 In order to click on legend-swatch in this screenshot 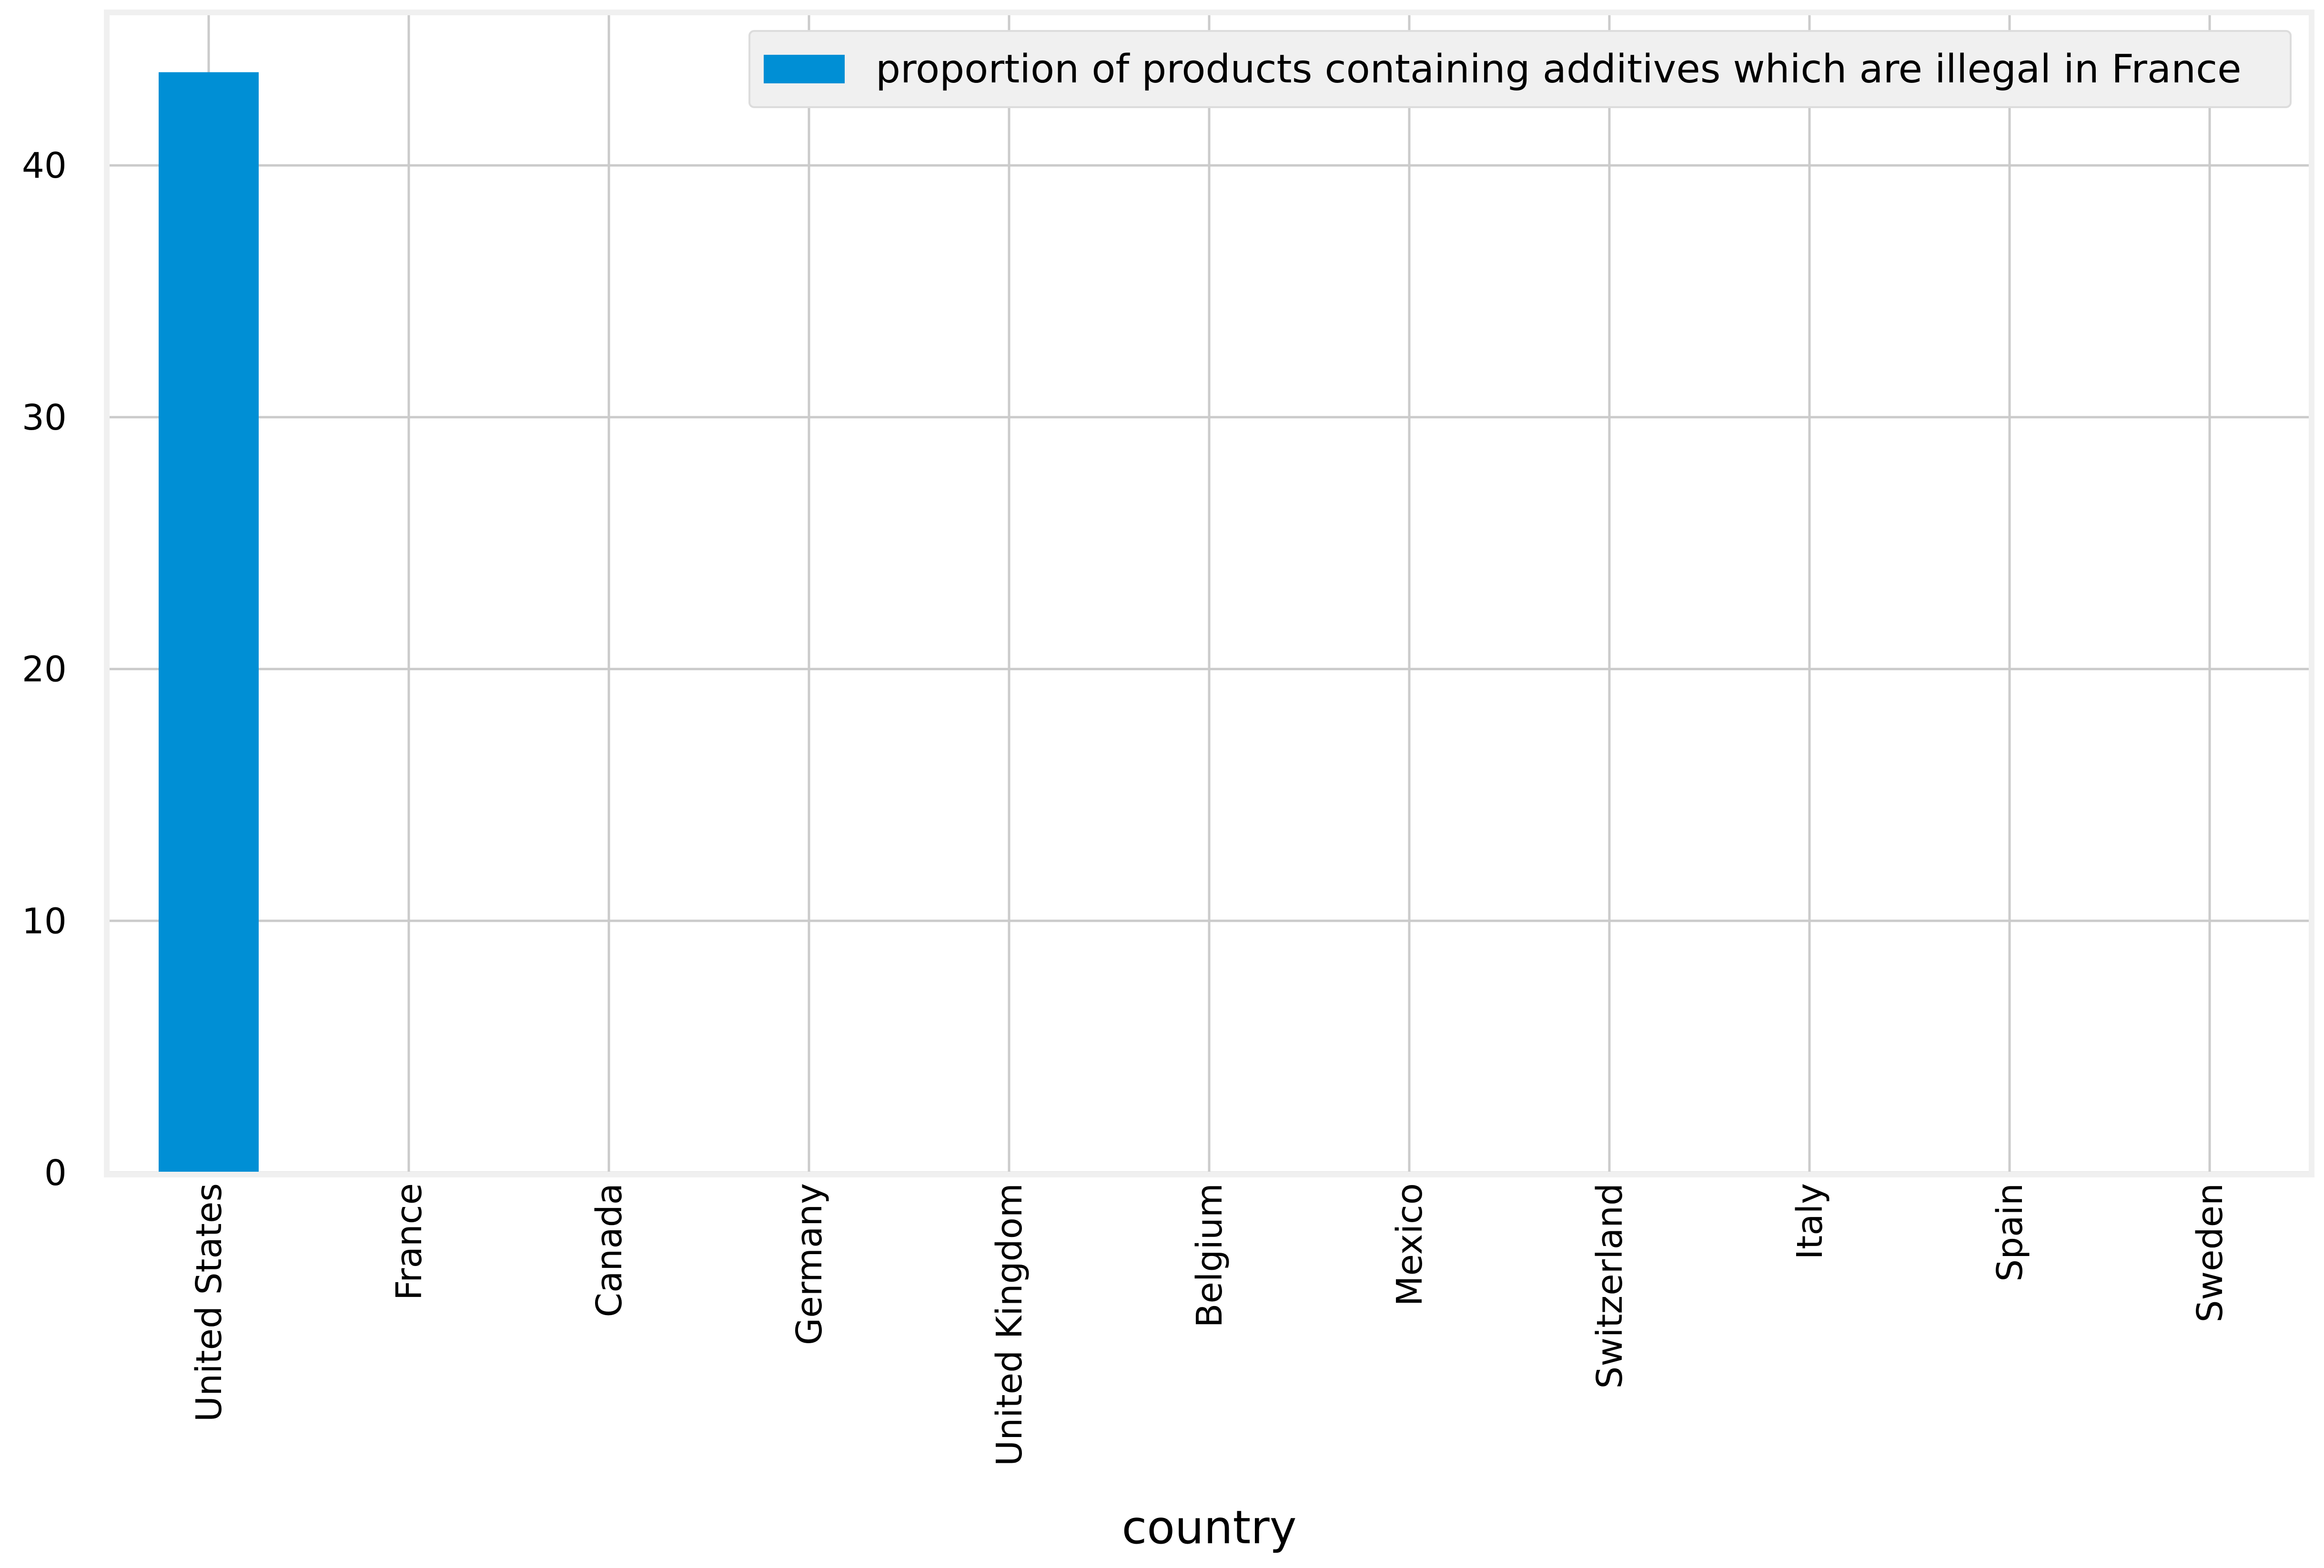, I will do `click(805, 69)`.